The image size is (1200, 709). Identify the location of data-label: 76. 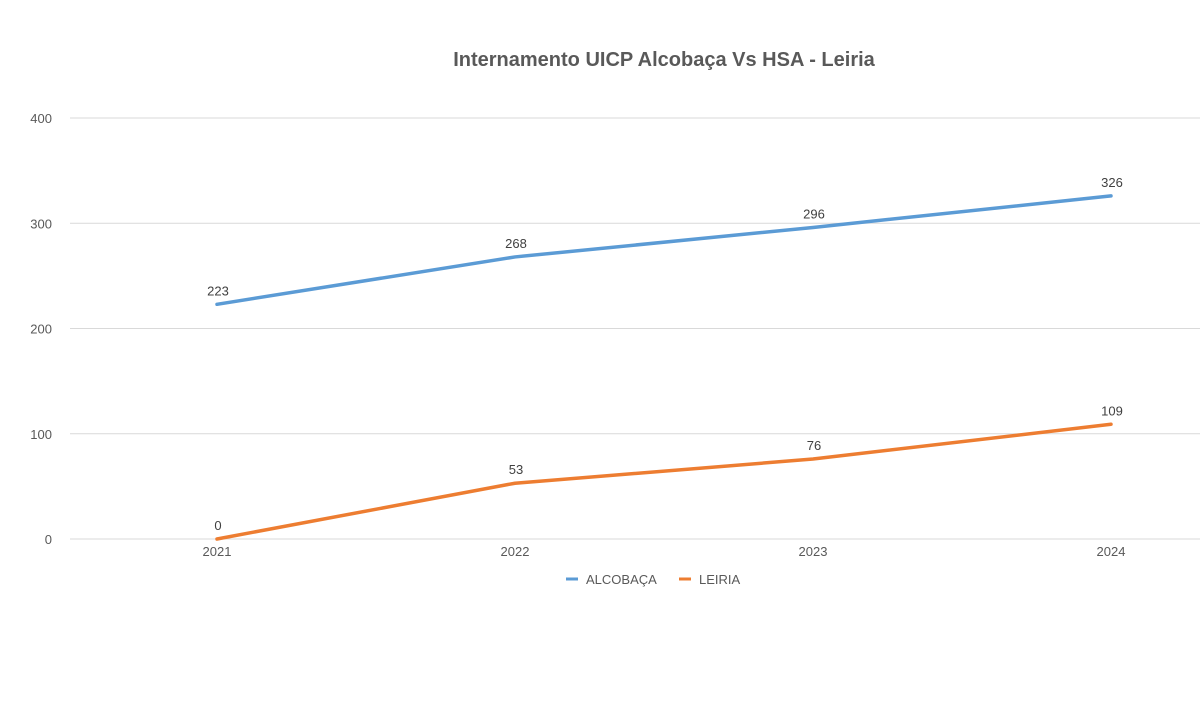
(814, 445).